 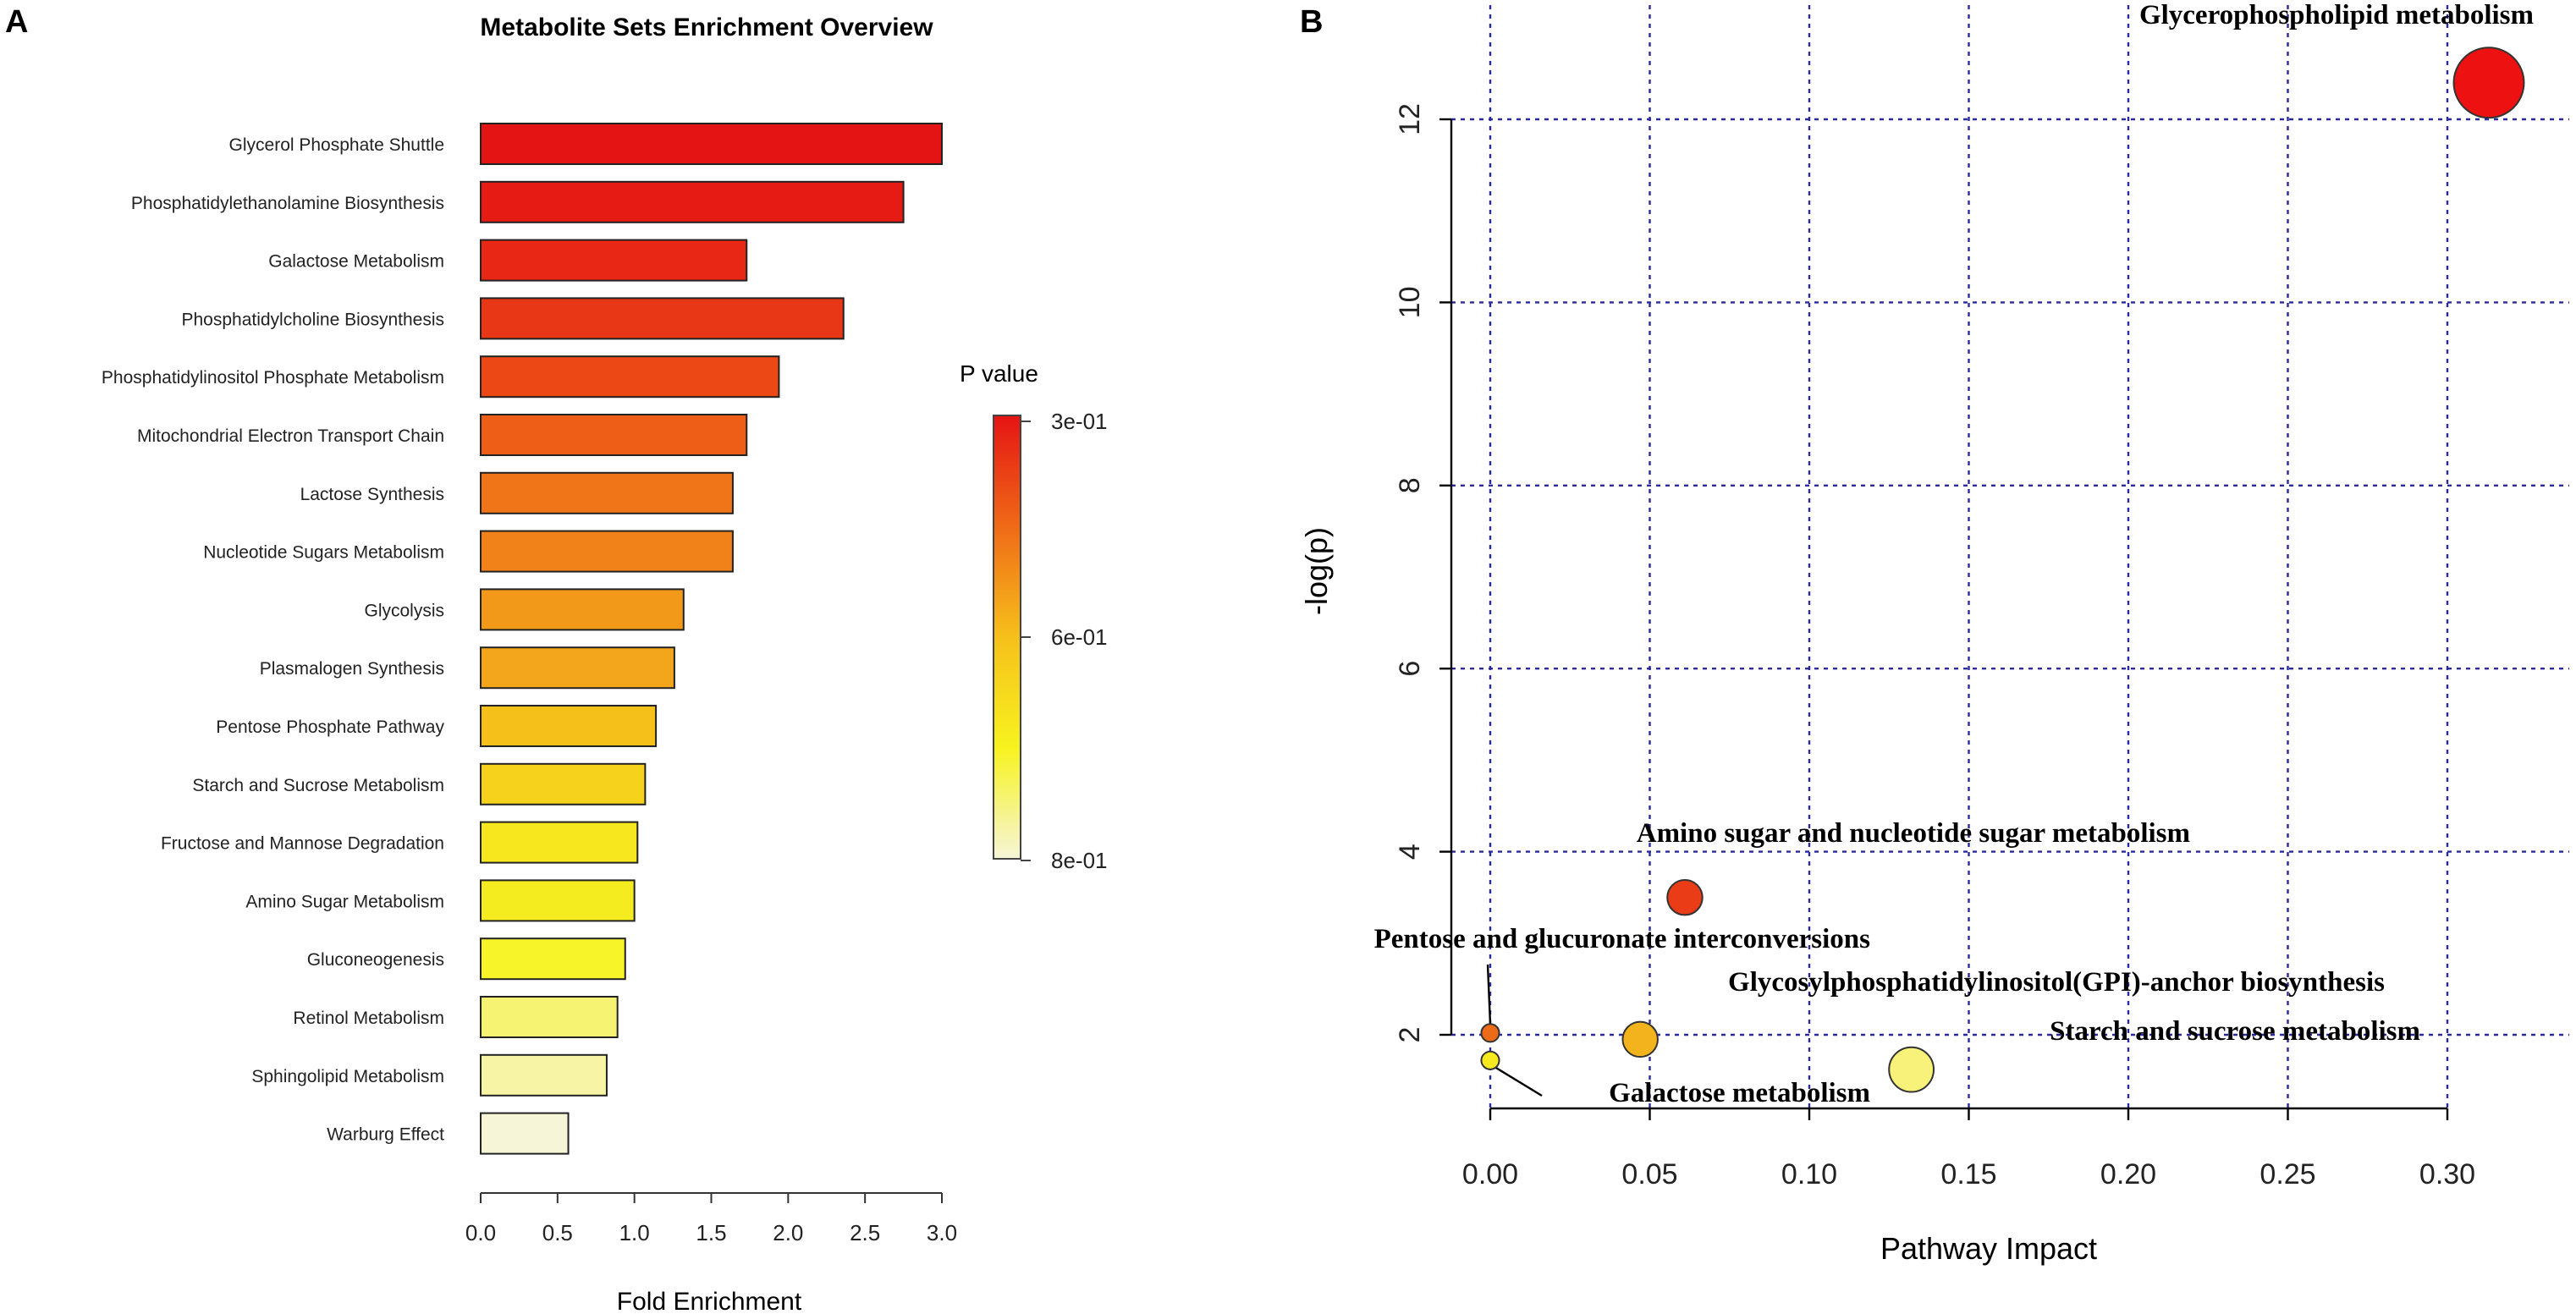 What do you see at coordinates (1988, 1248) in the screenshot?
I see `x-axis-title: Pathway Impact` at bounding box center [1988, 1248].